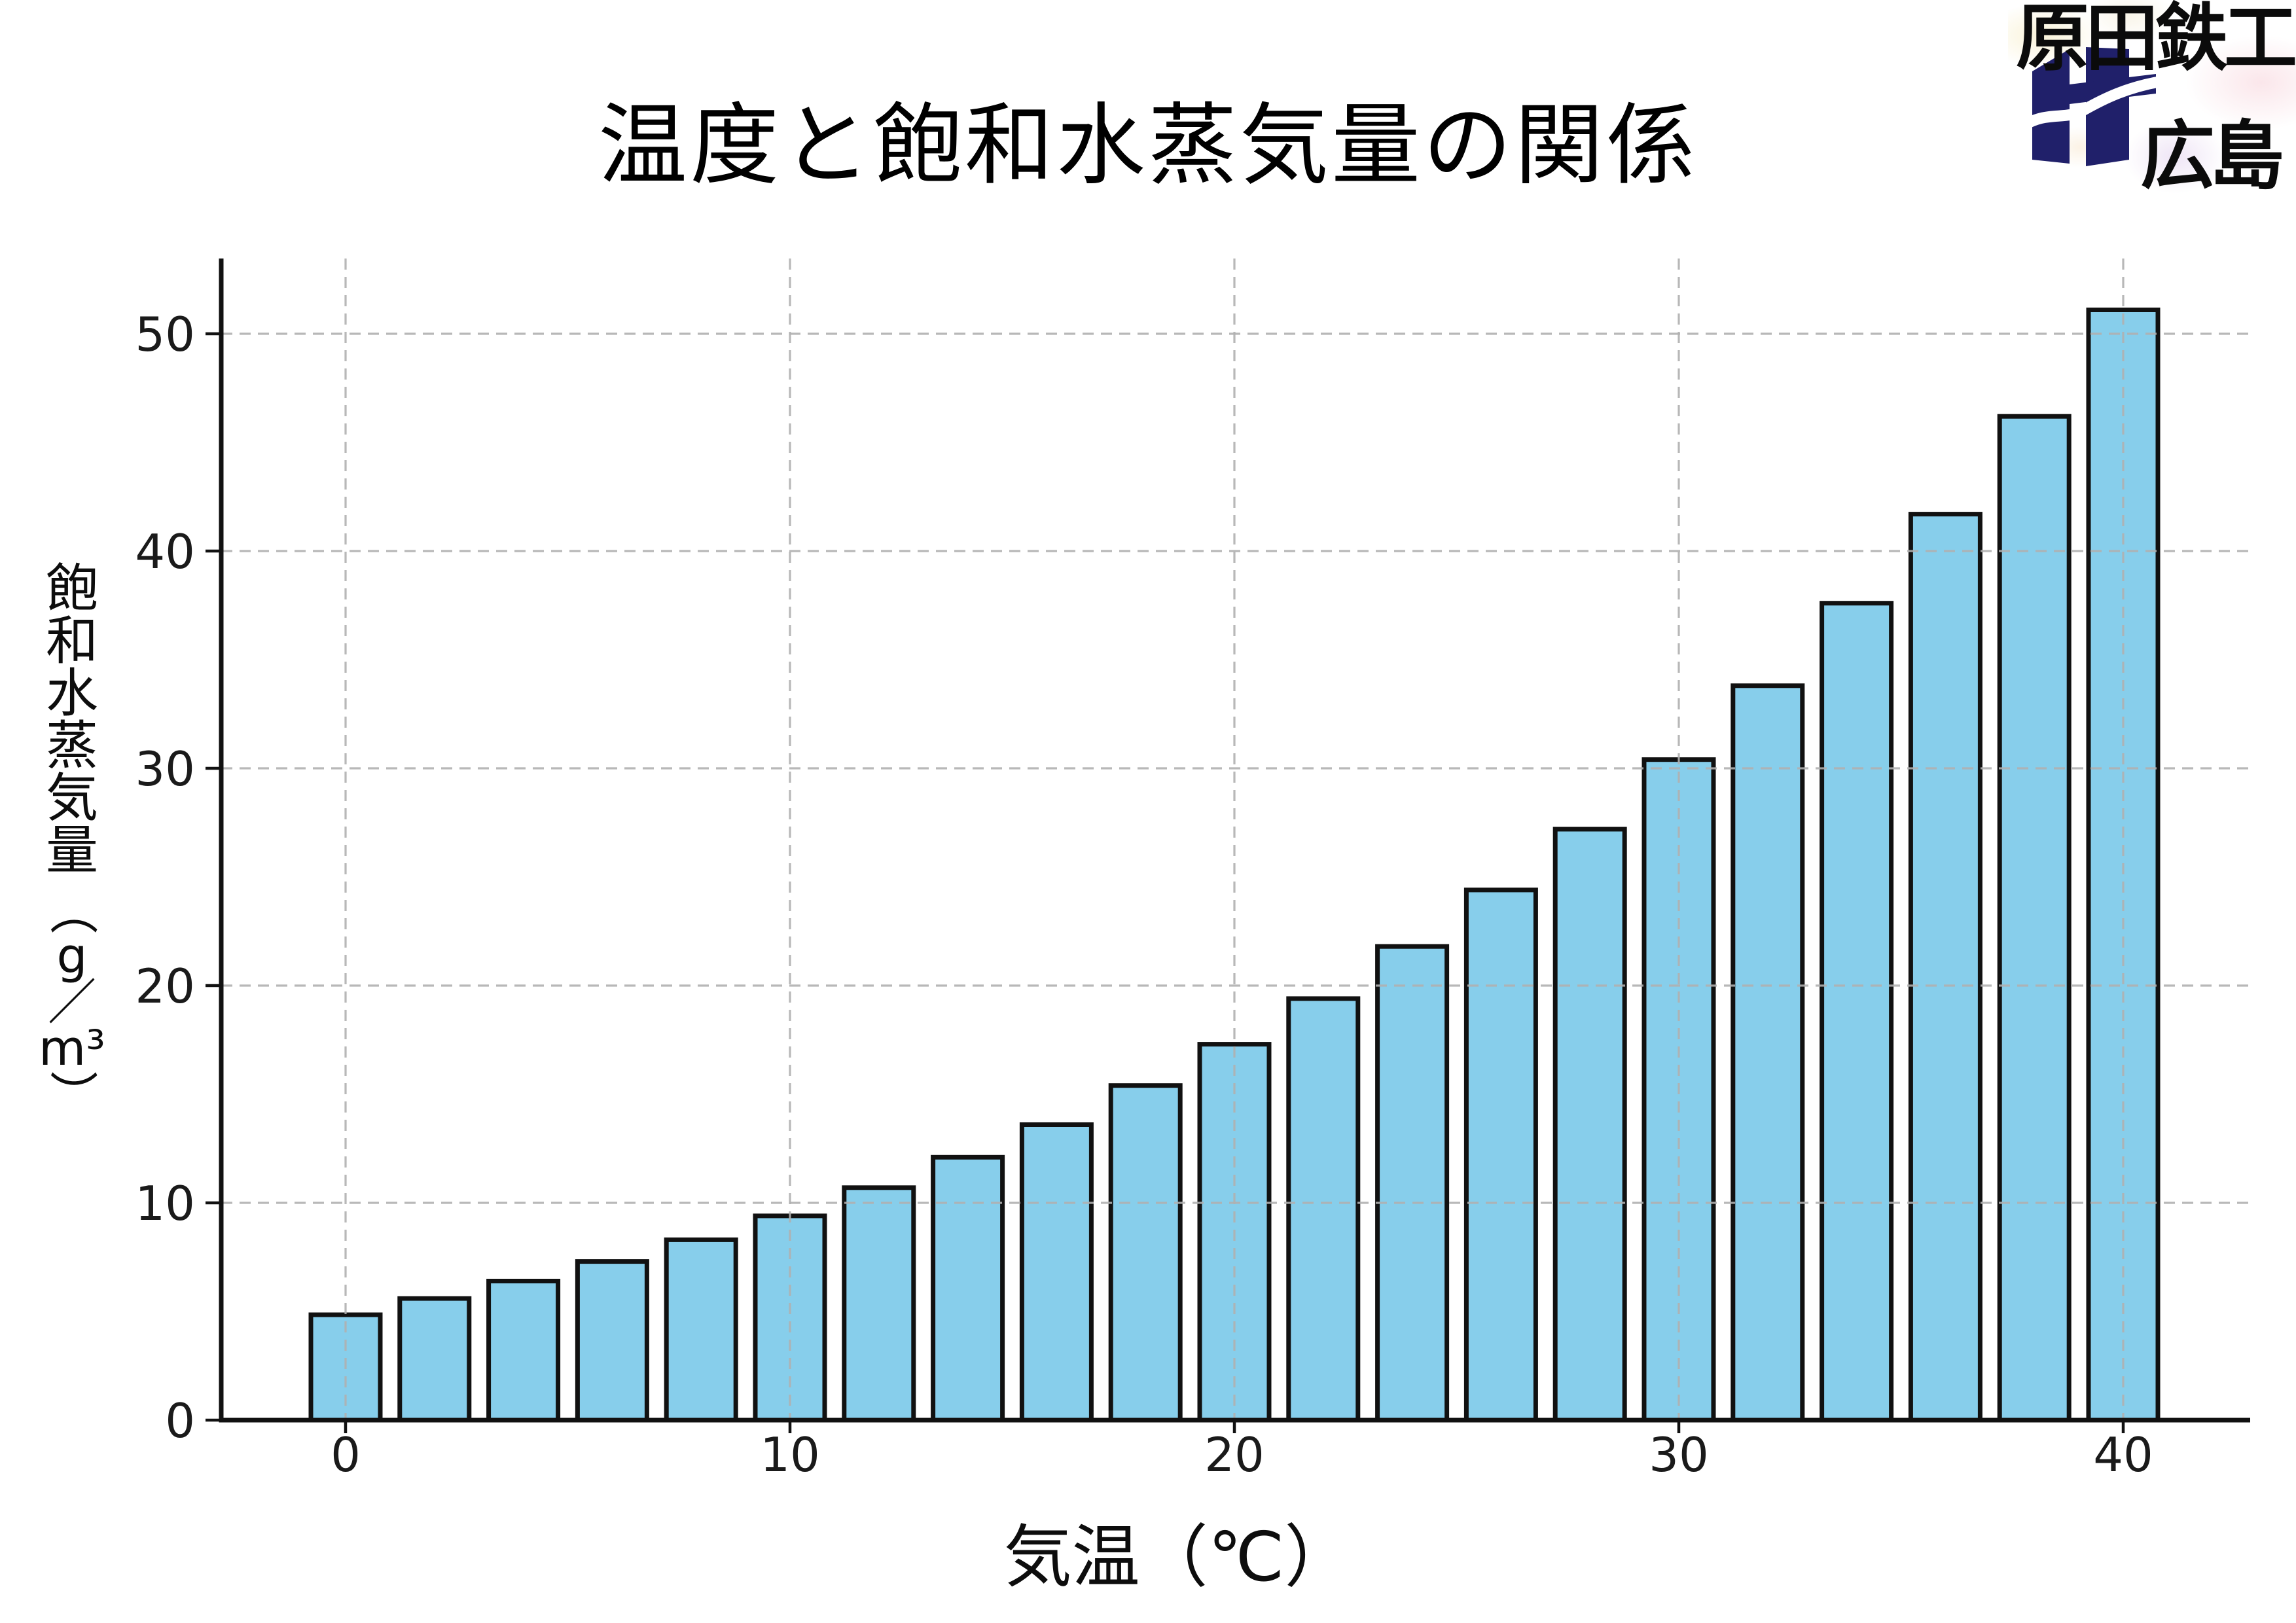 The width and height of the screenshot is (2296, 1623). What do you see at coordinates (1234, 1455) in the screenshot?
I see `x-tick-label-20: 20` at bounding box center [1234, 1455].